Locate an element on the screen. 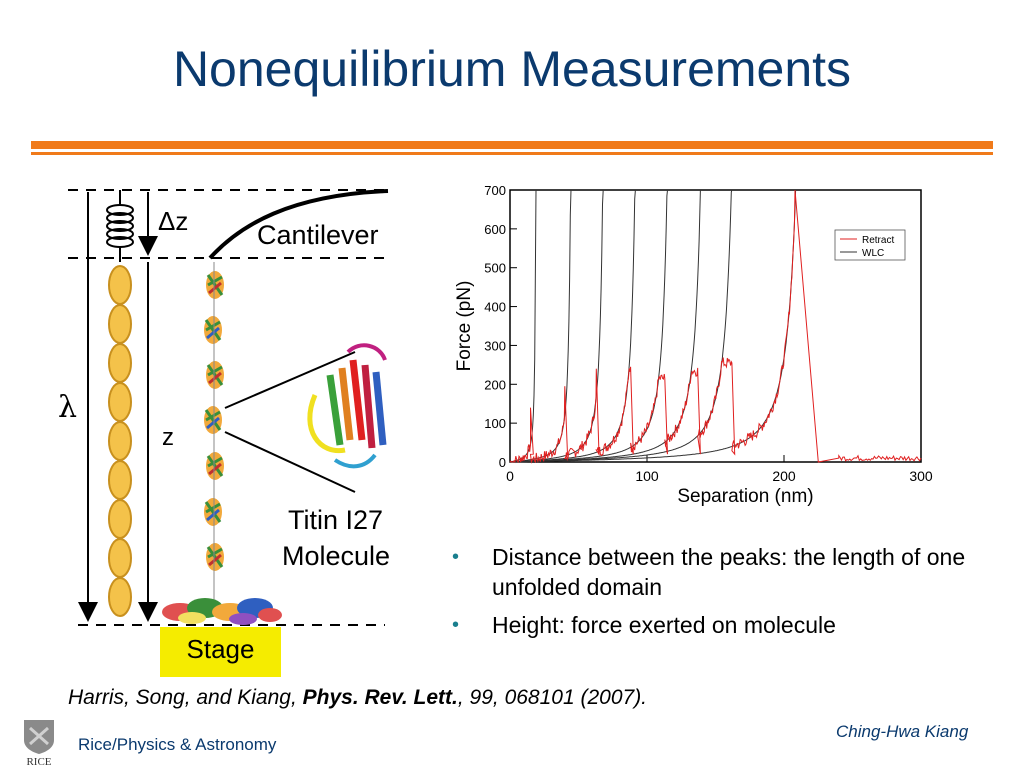 The height and width of the screenshot is (768, 1024). footer-department: Rice/Physics & Astronomy is located at coordinates (177, 744).